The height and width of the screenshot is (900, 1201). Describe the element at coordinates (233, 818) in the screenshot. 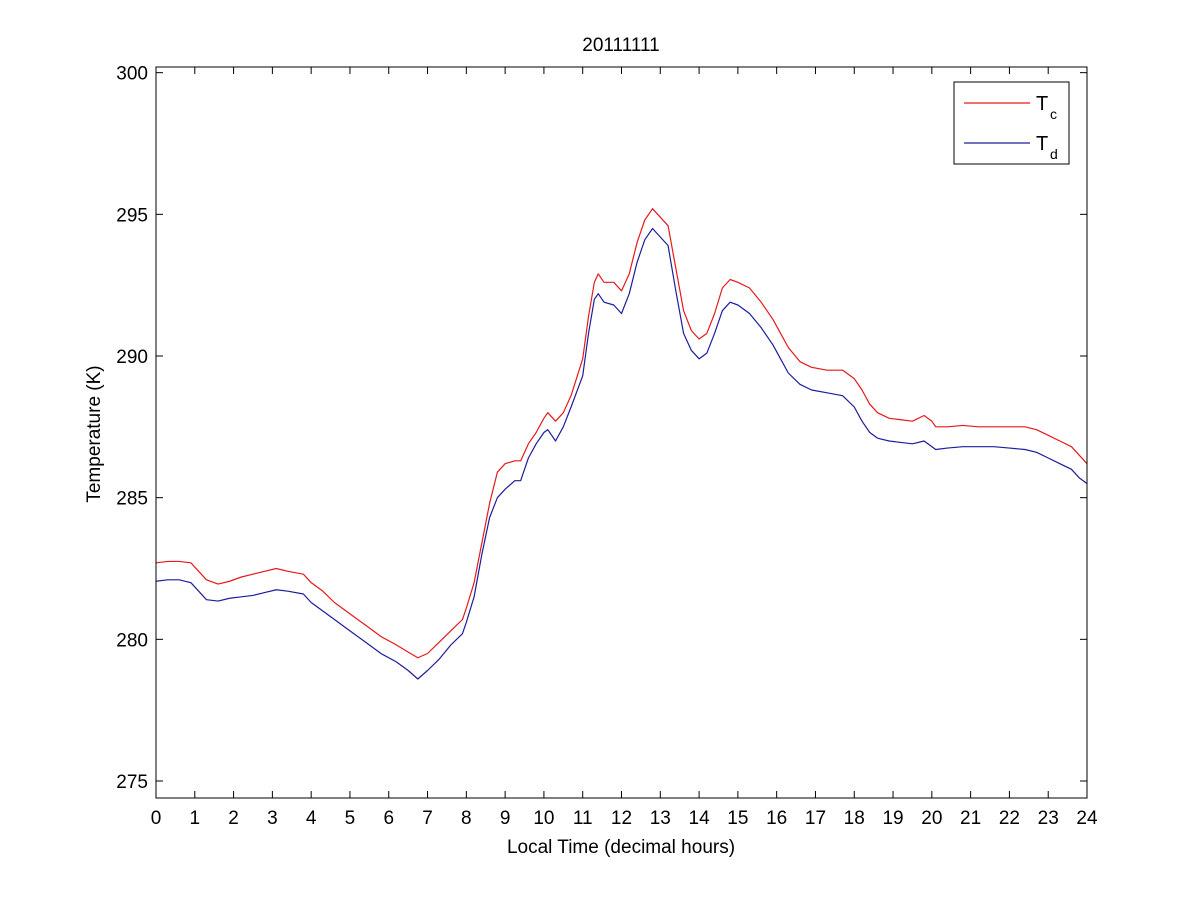

I see `x-tick-label: 2` at that location.